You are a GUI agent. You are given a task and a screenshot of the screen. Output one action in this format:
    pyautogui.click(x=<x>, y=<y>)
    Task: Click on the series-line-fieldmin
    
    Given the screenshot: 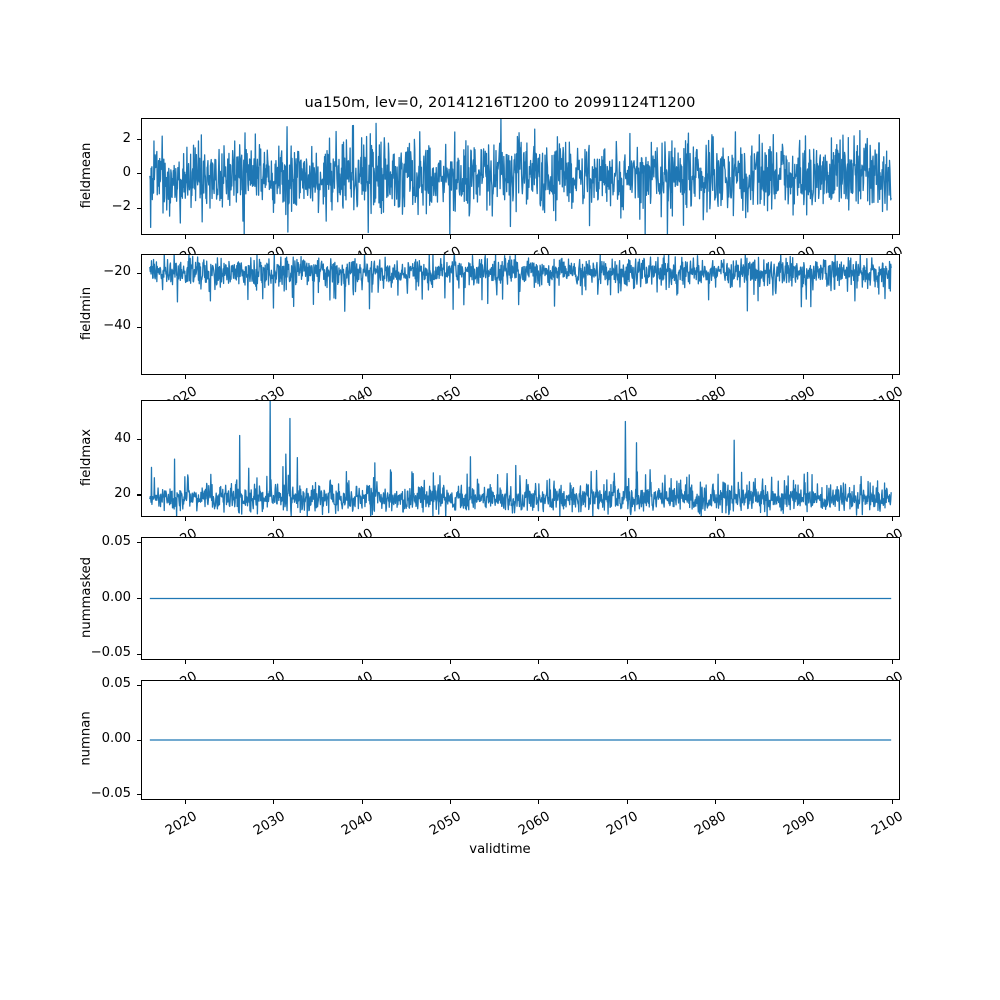 What is the action you would take?
    pyautogui.click(x=520, y=314)
    